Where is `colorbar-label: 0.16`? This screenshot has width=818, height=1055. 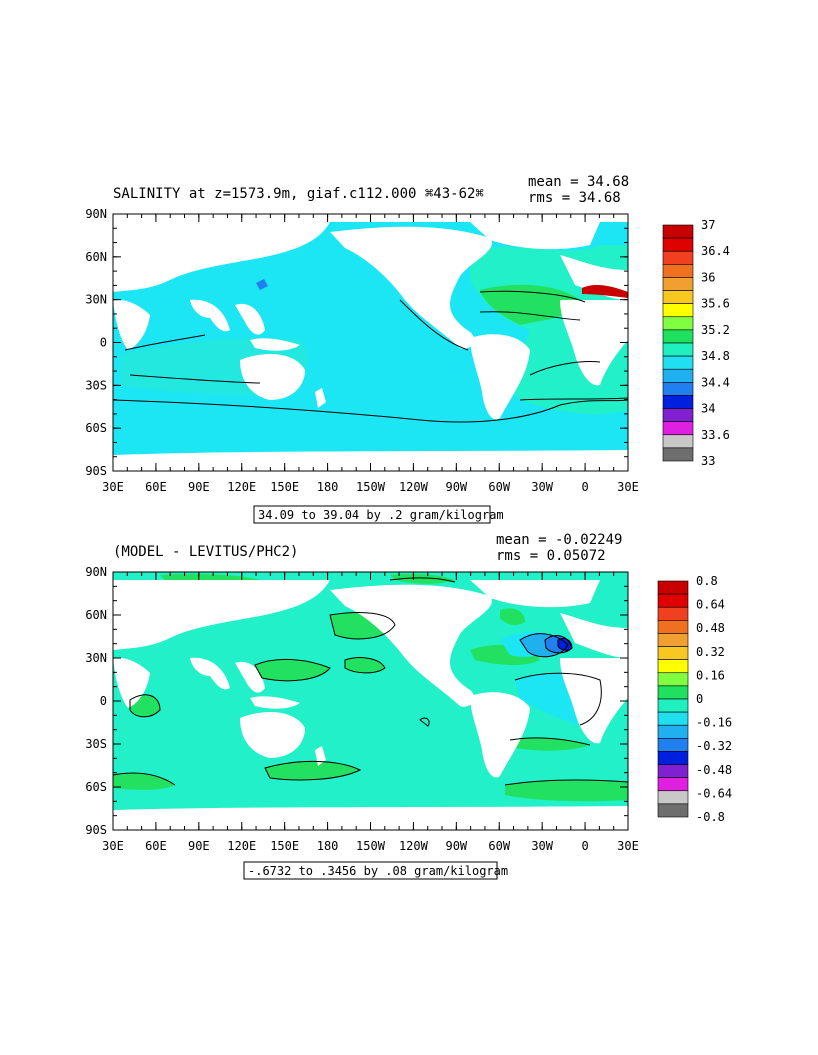
colorbar-label: 0.16 is located at coordinates (710, 675).